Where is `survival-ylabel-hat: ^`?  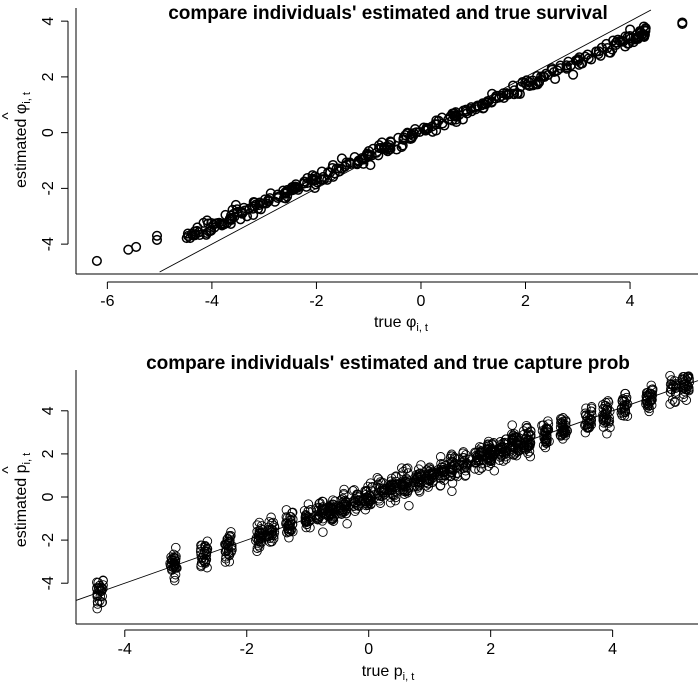 survival-ylabel-hat: ^ is located at coordinates (8, 116).